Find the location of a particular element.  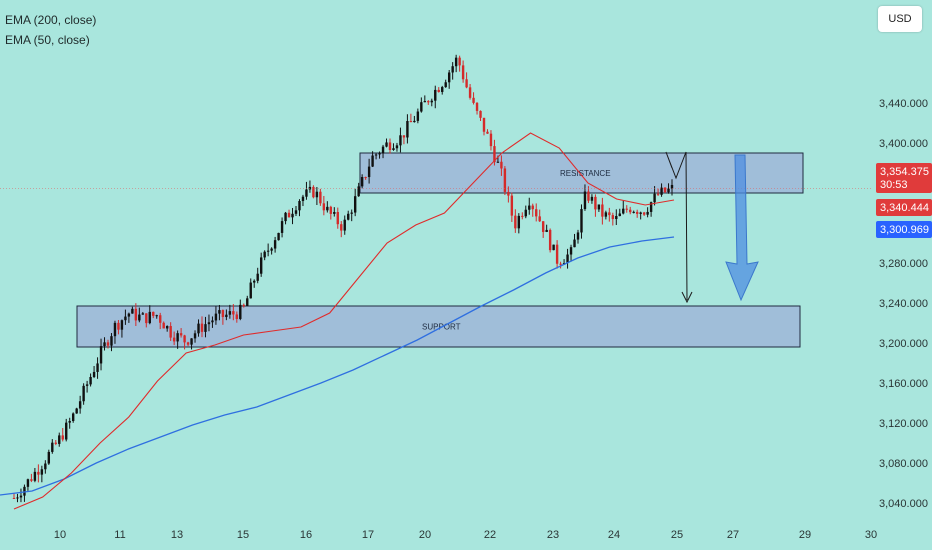

price-tag: 3,340.444 is located at coordinates (904, 207).